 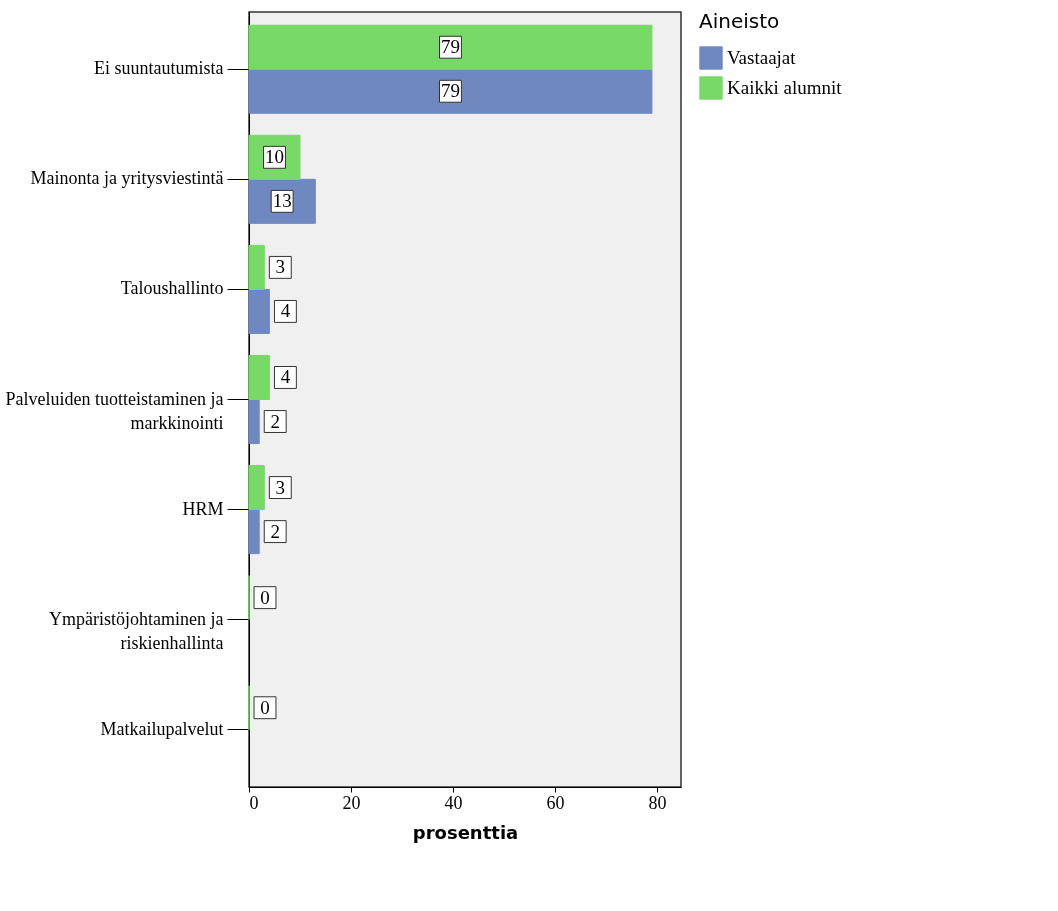 I want to click on data-label: 10, so click(x=274, y=157).